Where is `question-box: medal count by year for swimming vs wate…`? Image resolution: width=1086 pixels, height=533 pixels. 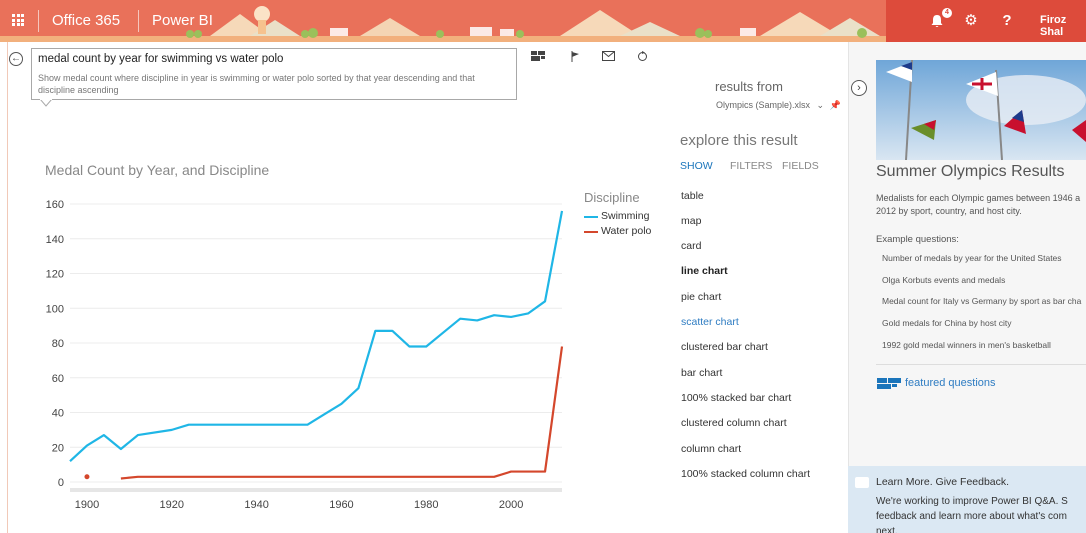 question-box: medal count by year for swimming vs wate… is located at coordinates (274, 74).